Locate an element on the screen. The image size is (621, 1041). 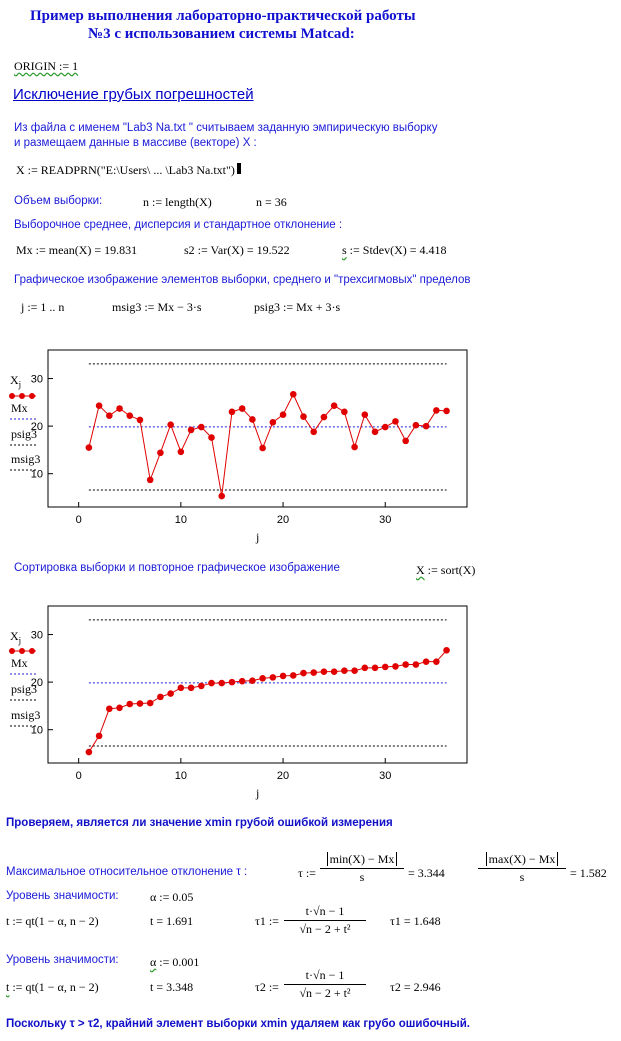
var-expr: s2 := Var(X) = 19.522 is located at coordinates (237, 250).